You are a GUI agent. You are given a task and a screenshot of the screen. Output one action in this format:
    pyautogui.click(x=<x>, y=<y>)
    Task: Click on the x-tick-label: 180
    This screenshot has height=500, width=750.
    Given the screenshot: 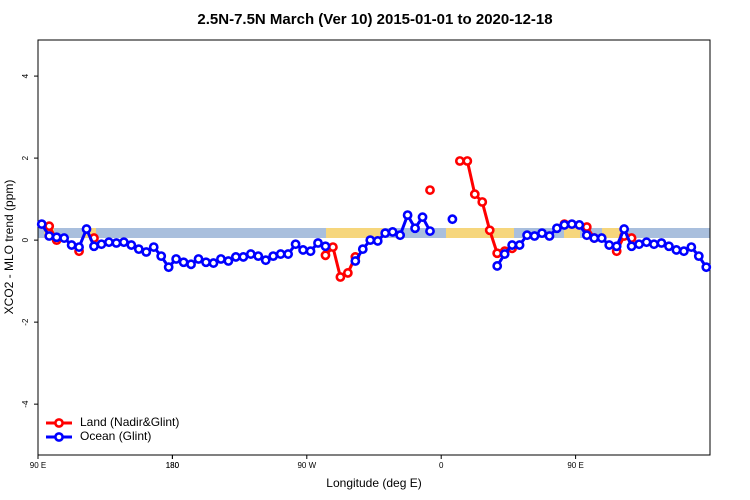 What is the action you would take?
    pyautogui.click(x=173, y=465)
    